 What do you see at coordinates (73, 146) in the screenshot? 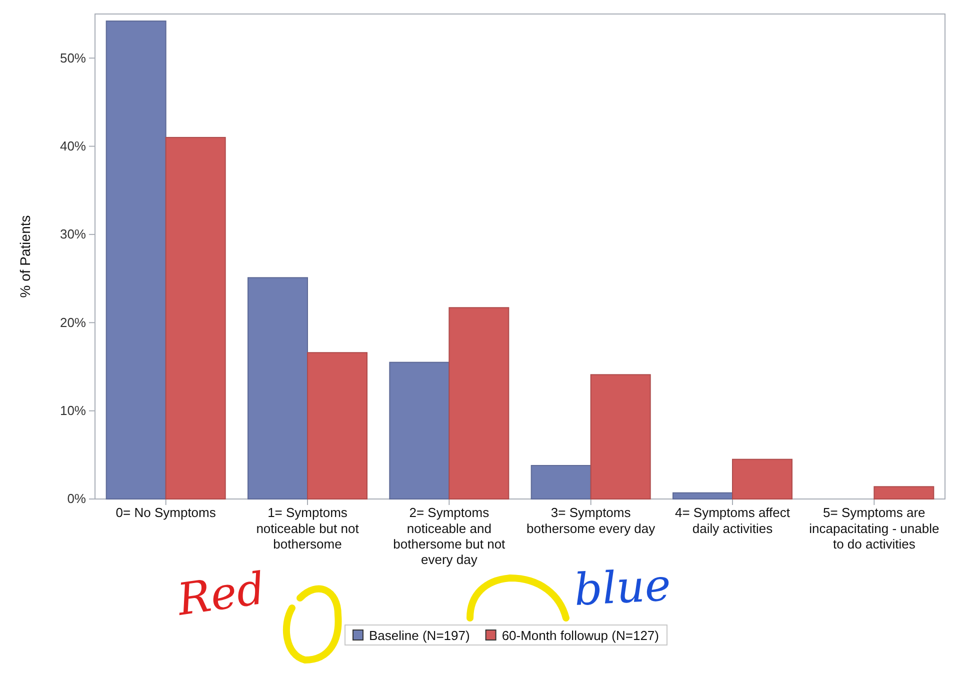
I see `y-tick-label: 40%` at bounding box center [73, 146].